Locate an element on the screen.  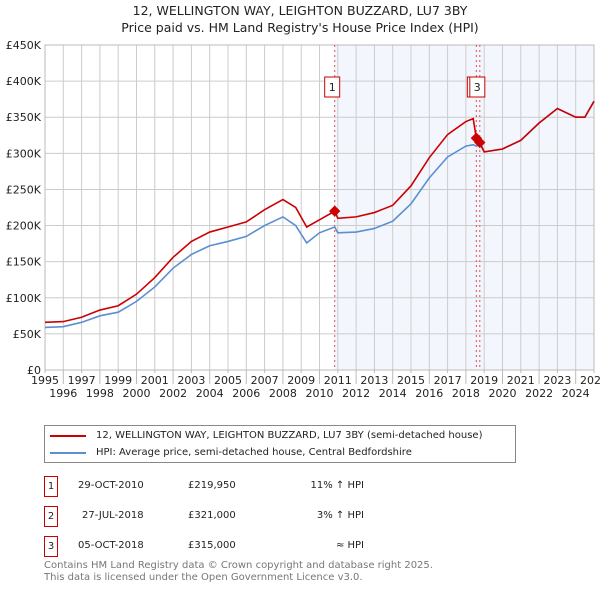
x-tick-label: 2021 is located at coordinates (521, 380).